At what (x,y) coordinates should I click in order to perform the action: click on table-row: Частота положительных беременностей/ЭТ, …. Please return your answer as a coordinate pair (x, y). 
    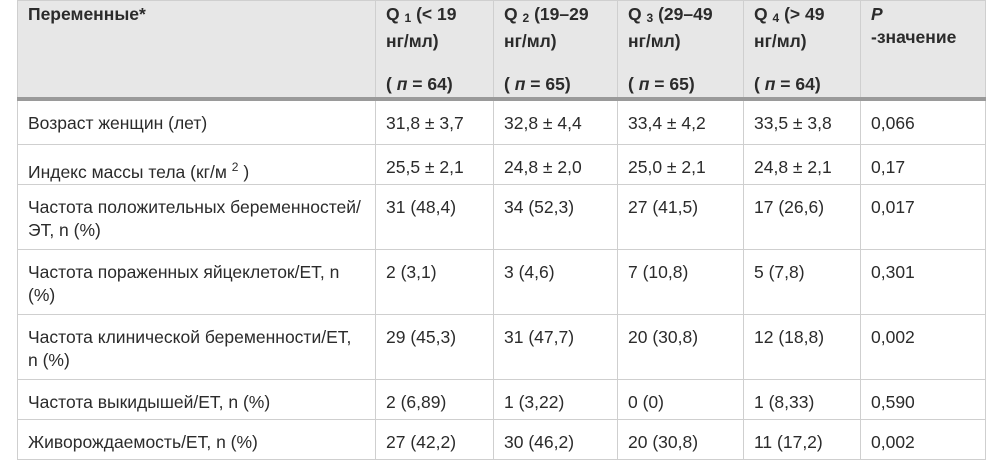
    Looking at the image, I should click on (501, 216).